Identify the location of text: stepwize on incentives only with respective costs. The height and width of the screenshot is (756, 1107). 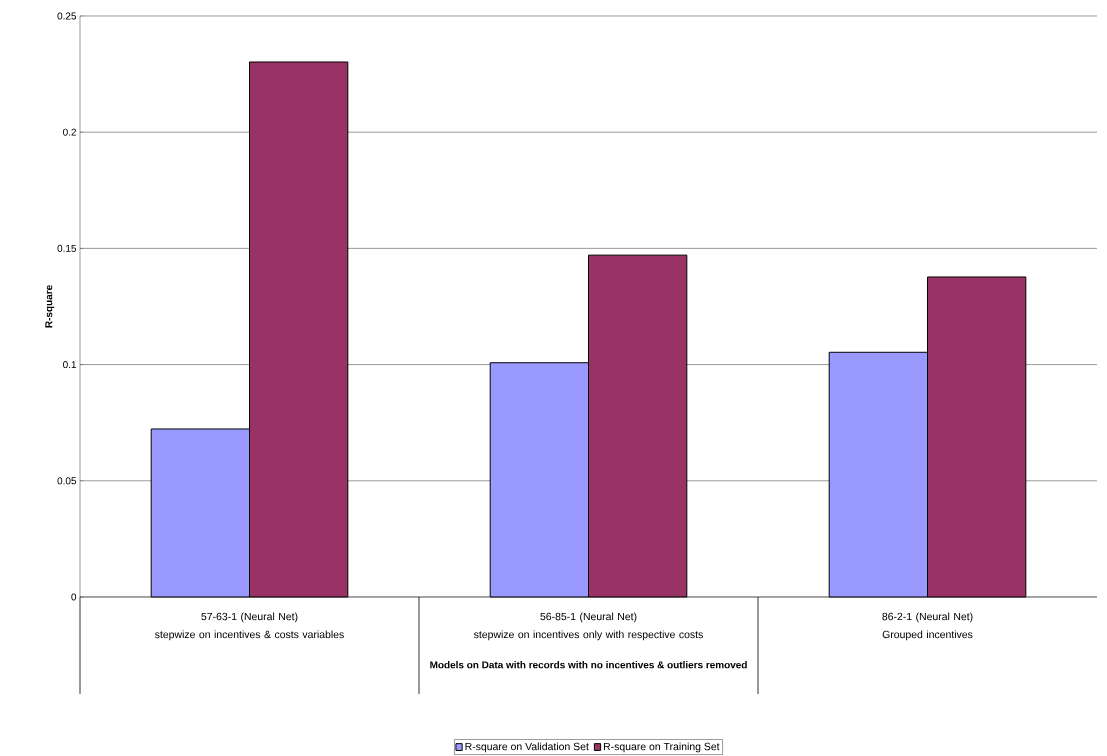
(588, 635).